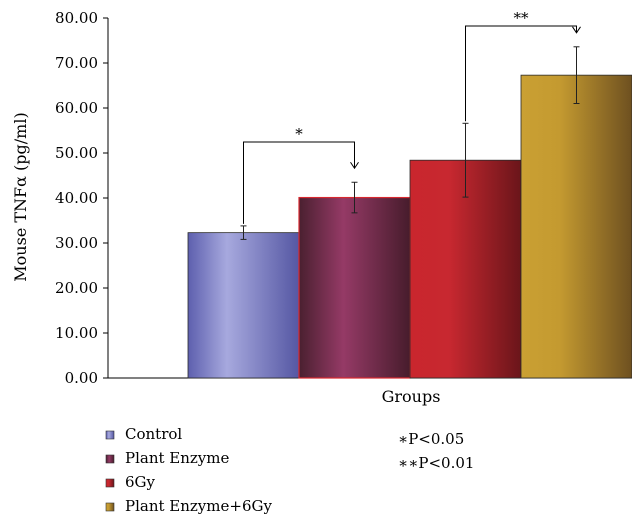 The image size is (632, 526). Describe the element at coordinates (20, 196) in the screenshot. I see `y-axis-title: Mouse TNFα (pg/ml)` at that location.